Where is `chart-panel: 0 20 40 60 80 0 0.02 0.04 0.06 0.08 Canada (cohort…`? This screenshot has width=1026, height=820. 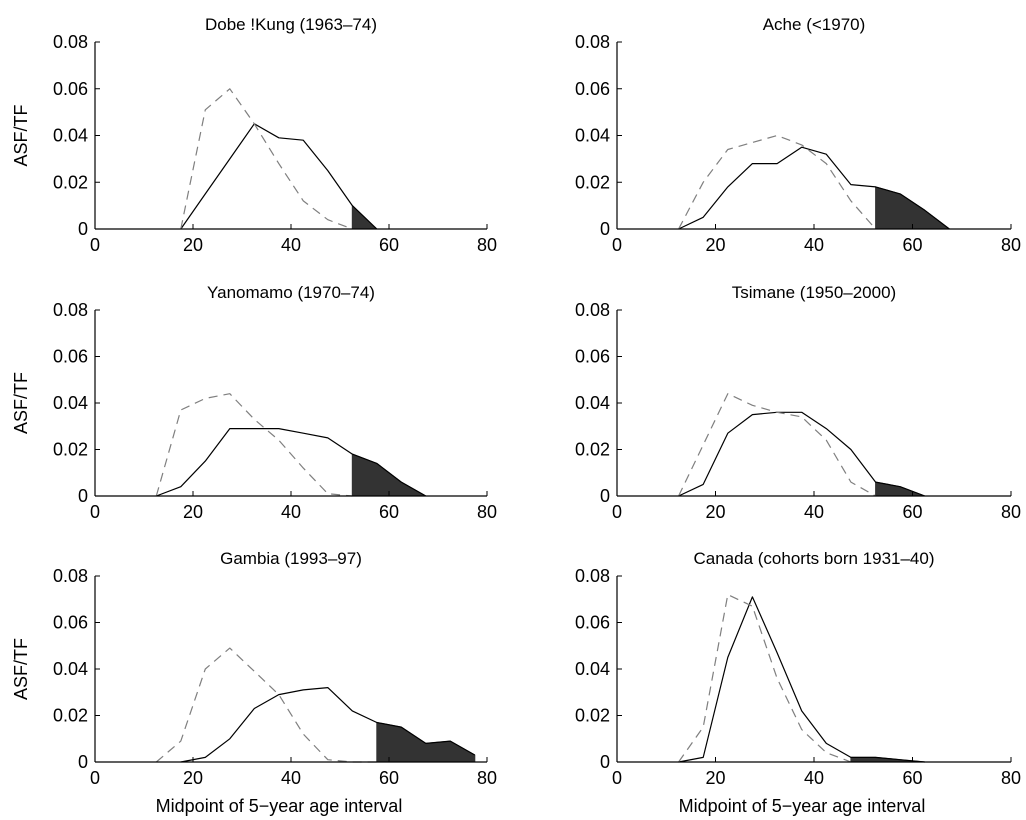 chart-panel: 0 20 40 60 80 0 0.02 0.04 0.06 0.08 Canada (cohort… is located at coordinates (798, 682).